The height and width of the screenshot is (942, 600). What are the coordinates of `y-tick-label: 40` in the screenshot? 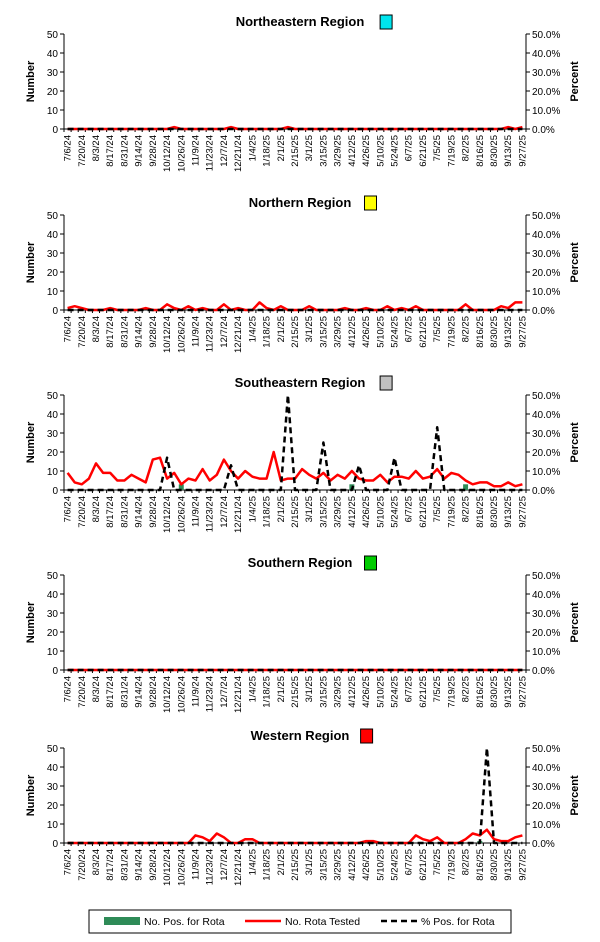 It's located at (53, 235).